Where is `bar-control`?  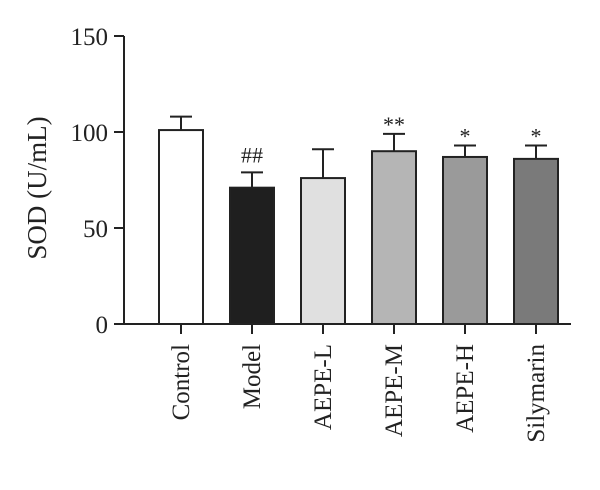 bar-control is located at coordinates (181, 227).